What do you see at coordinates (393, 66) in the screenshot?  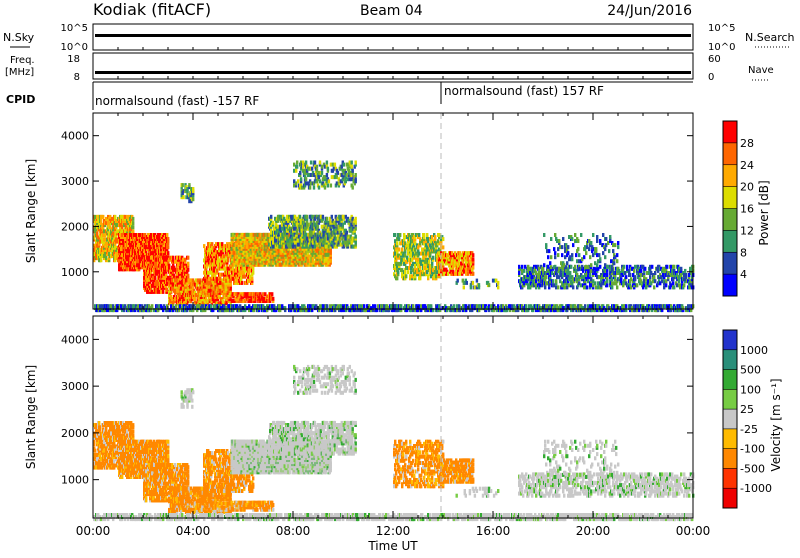 I see `freq-frame` at bounding box center [393, 66].